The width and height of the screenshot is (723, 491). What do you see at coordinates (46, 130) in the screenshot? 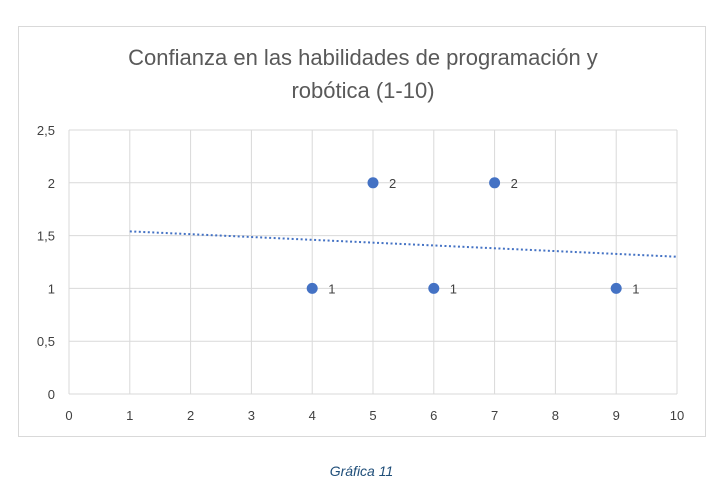
I see `y-tick-label: 2,5` at bounding box center [46, 130].